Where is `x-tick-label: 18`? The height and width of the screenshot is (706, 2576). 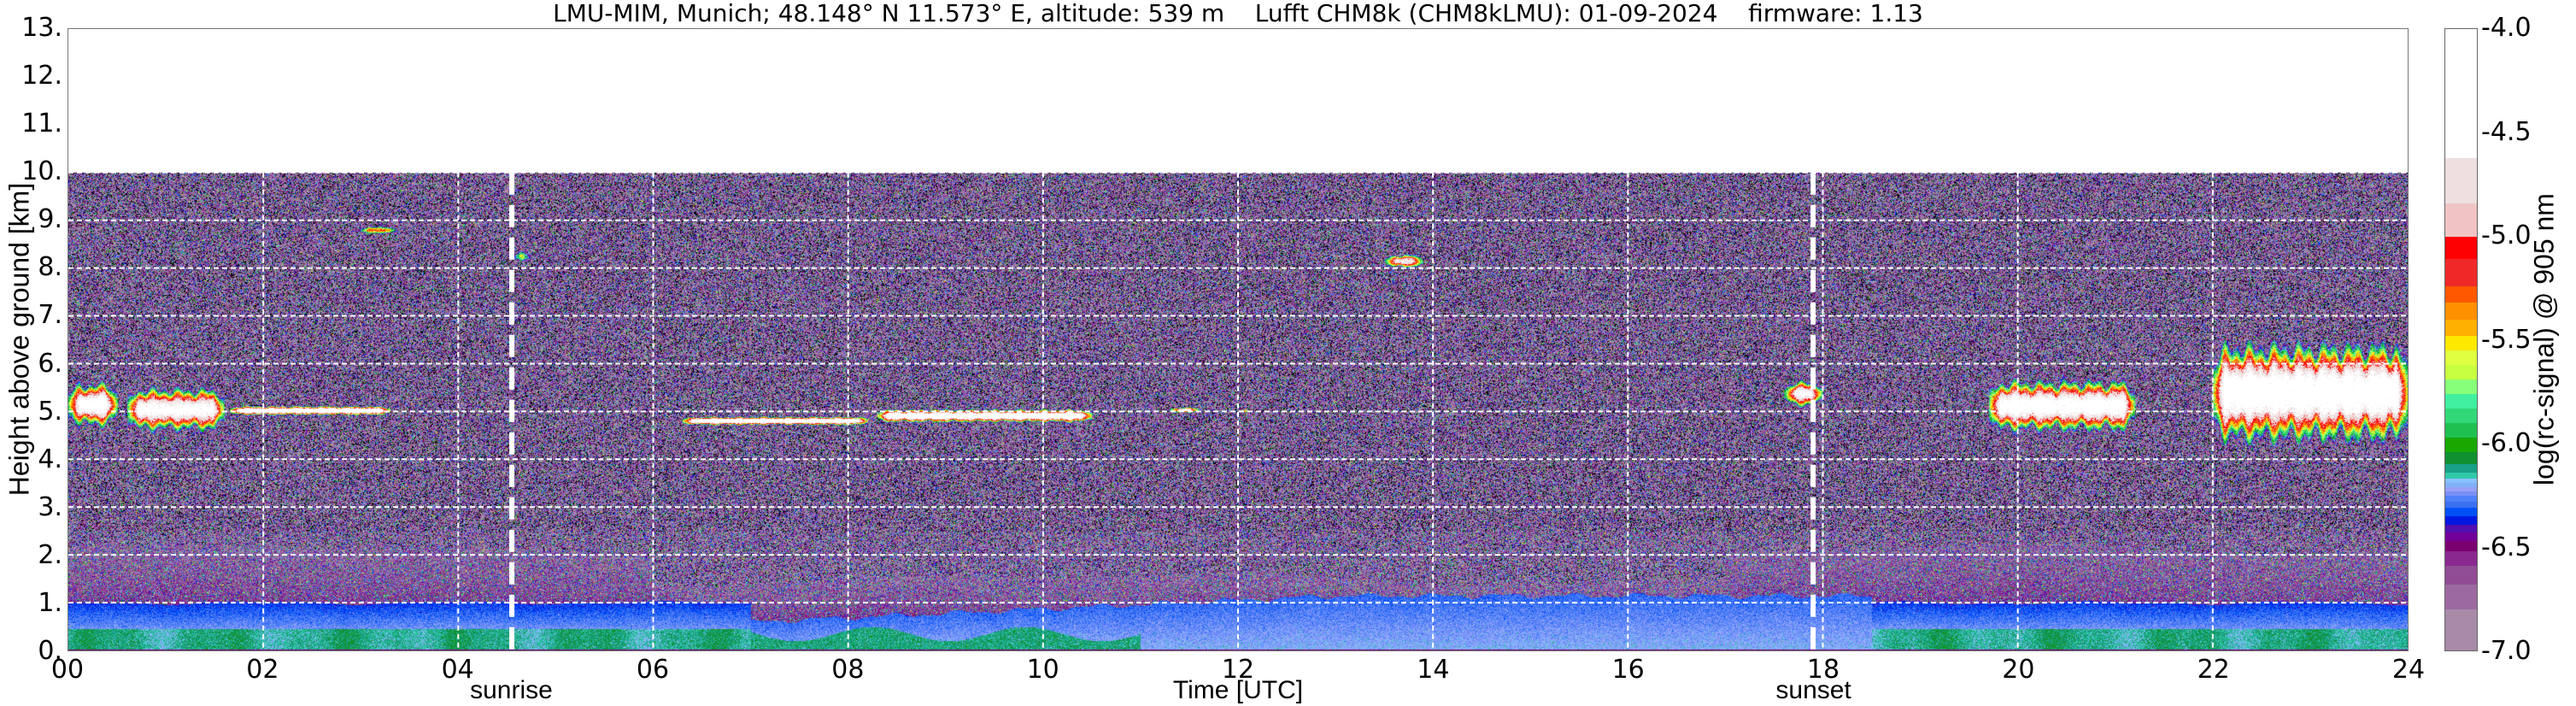
x-tick-label: 18 is located at coordinates (1823, 670).